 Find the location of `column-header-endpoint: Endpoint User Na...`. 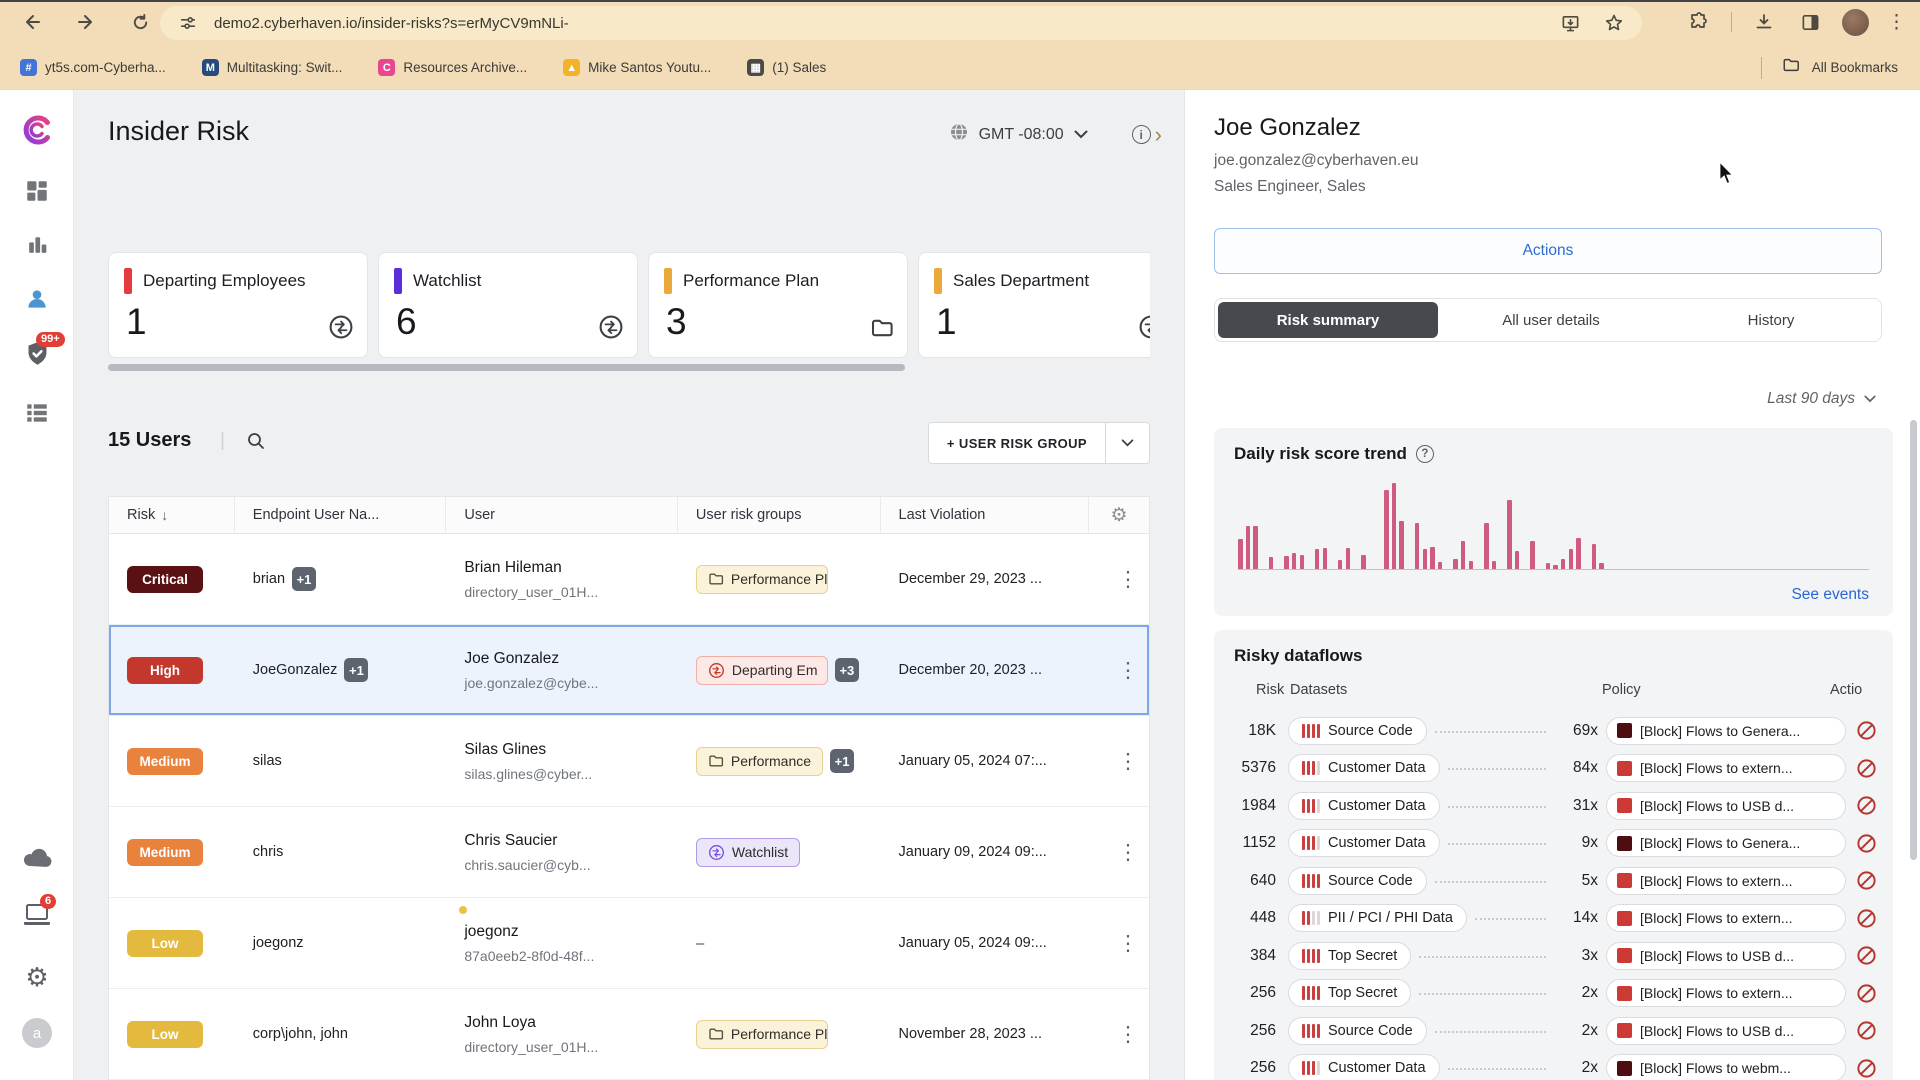

column-header-endpoint: Endpoint User Na... is located at coordinates (341, 515).